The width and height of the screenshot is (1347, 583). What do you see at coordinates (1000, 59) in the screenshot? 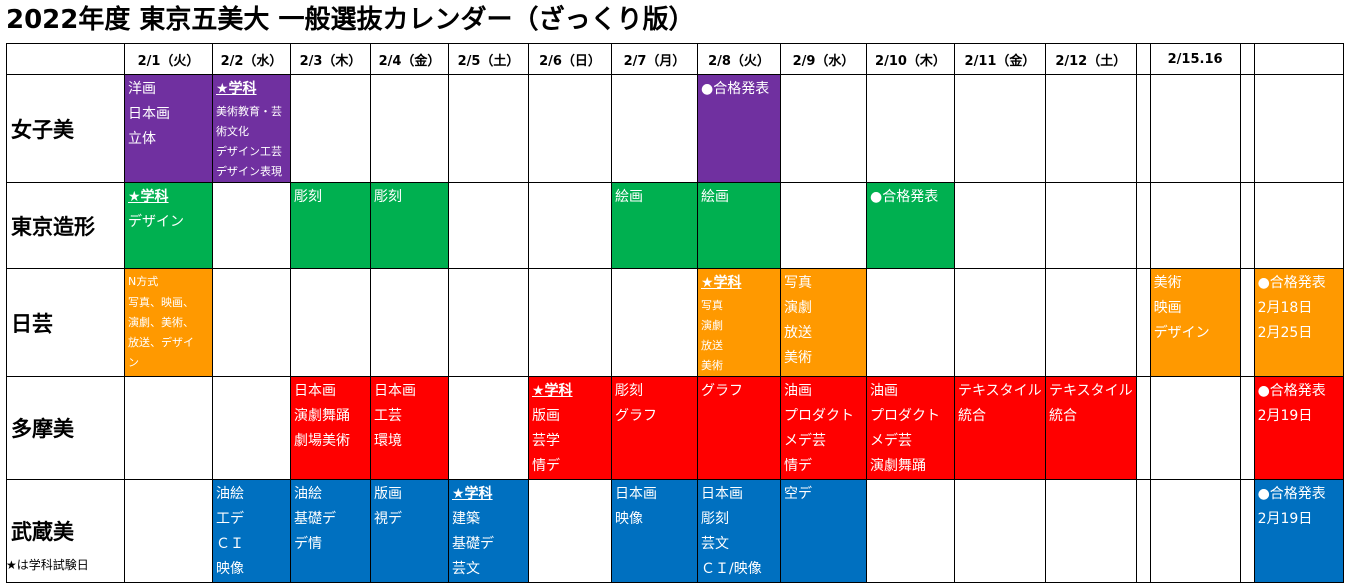
I see `date-header: 2/11（金）` at bounding box center [1000, 59].